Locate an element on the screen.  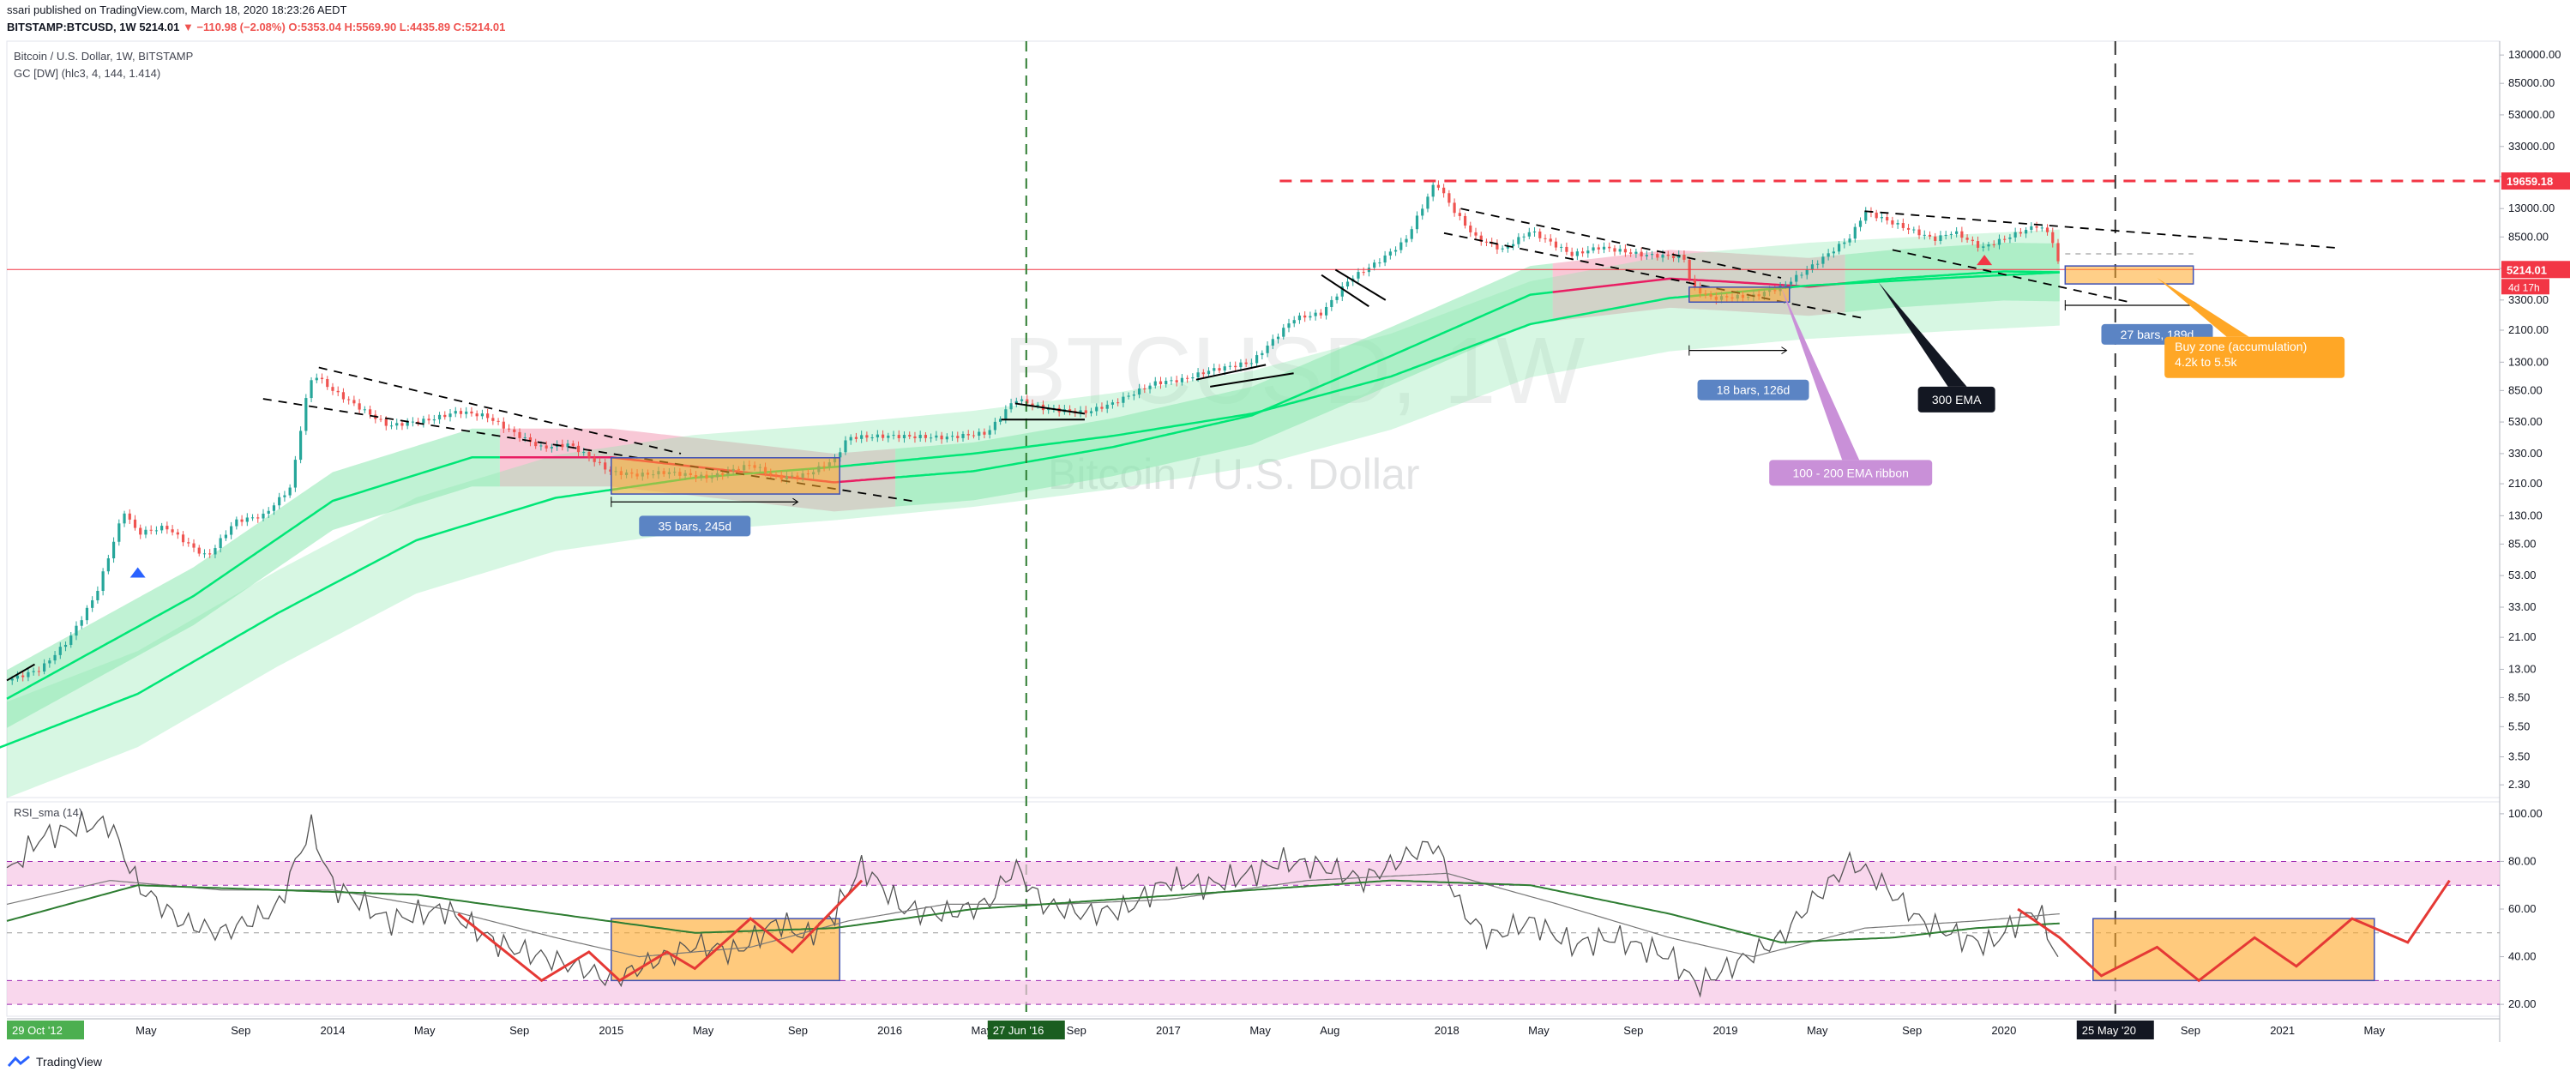
time-tick-label: 2019 is located at coordinates (1725, 1030).